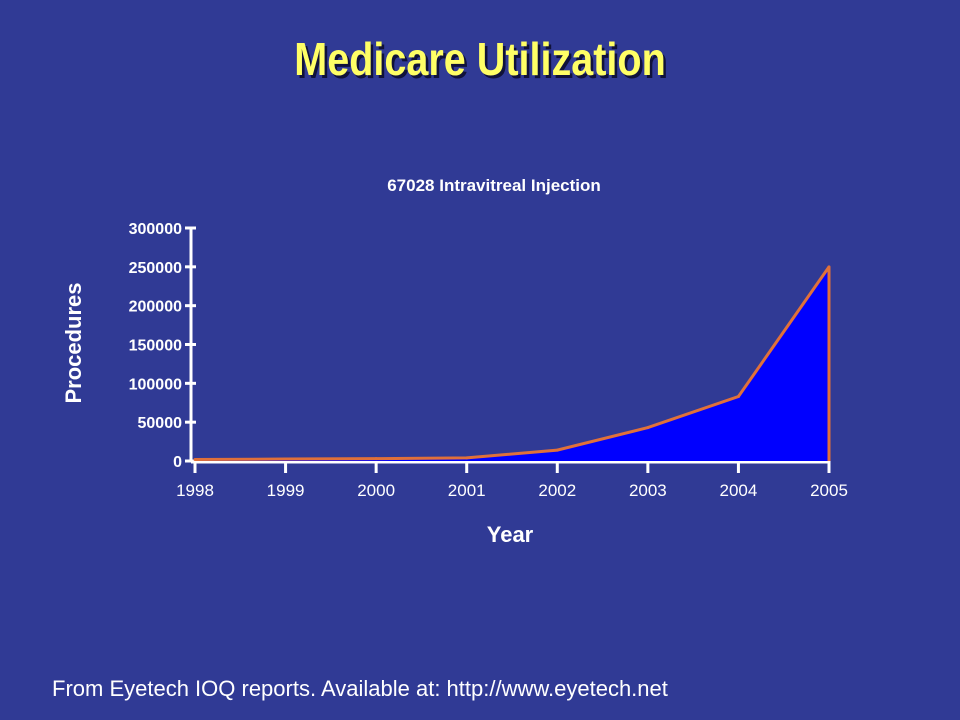 The width and height of the screenshot is (960, 720). I want to click on y-tick-label: 200000, so click(155, 307).